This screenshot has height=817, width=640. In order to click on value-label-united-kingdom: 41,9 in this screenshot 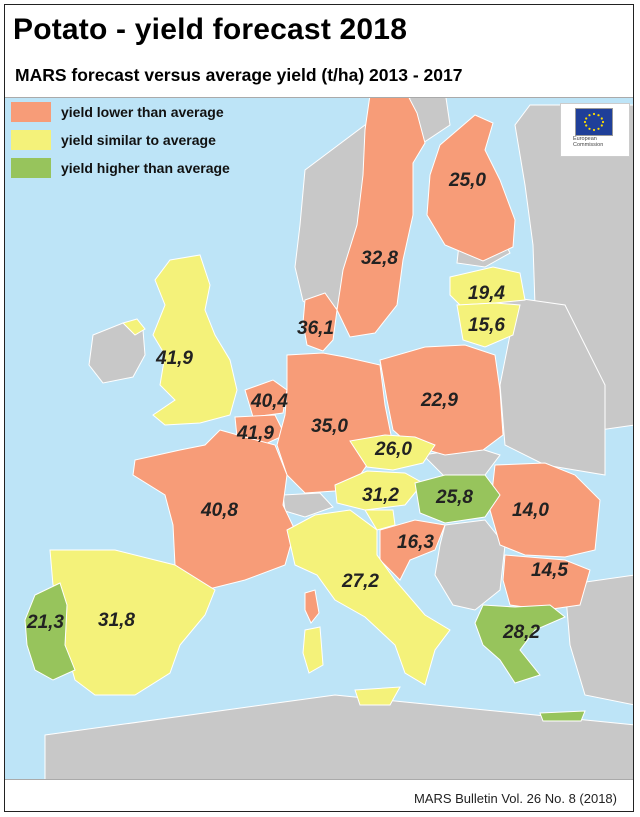, I will do `click(174, 358)`.